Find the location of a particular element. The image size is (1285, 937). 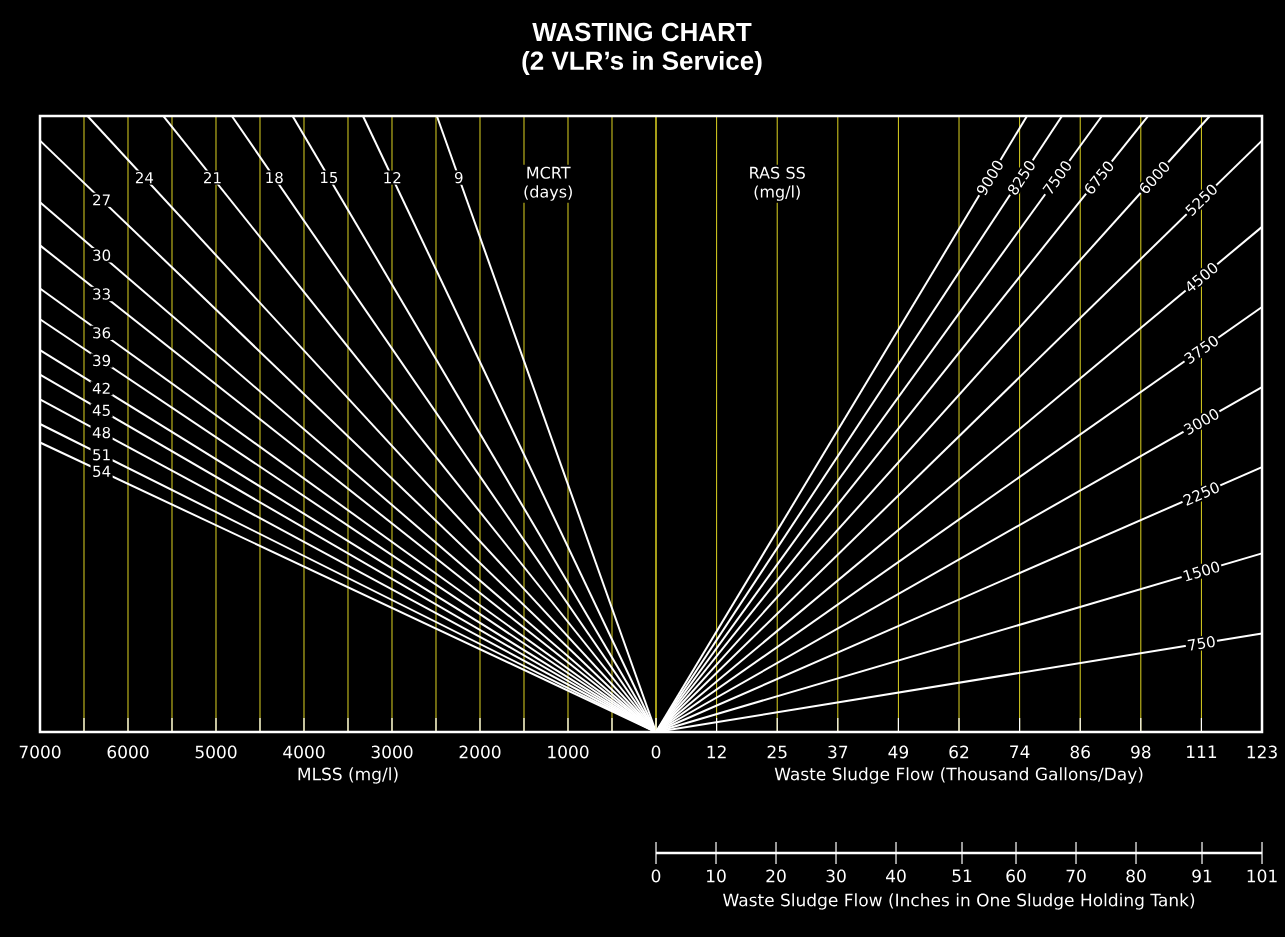

x-tick-label: 0 is located at coordinates (656, 752).